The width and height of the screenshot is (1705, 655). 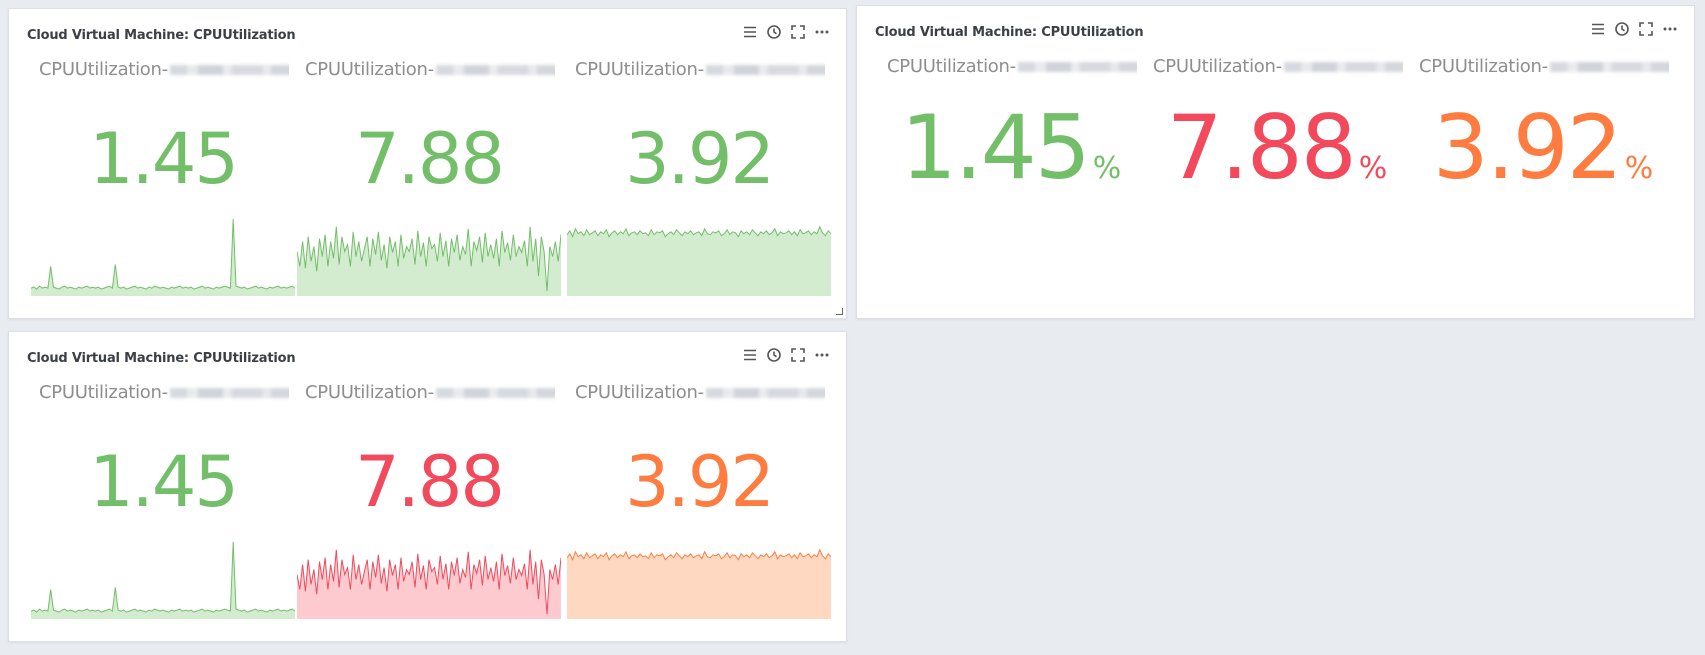 I want to click on stat-value: 3.92%, so click(x=1543, y=158).